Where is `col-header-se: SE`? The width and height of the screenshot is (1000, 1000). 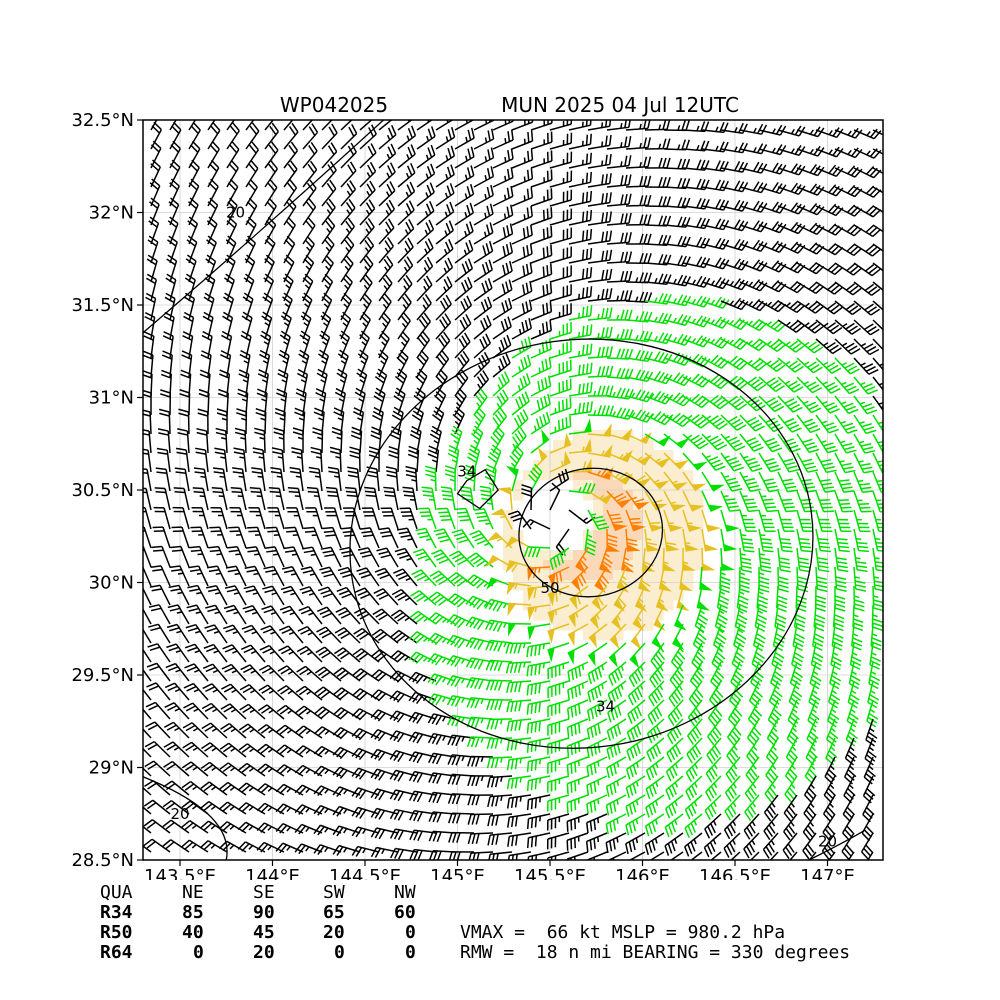 col-header-se: SE is located at coordinates (264, 892).